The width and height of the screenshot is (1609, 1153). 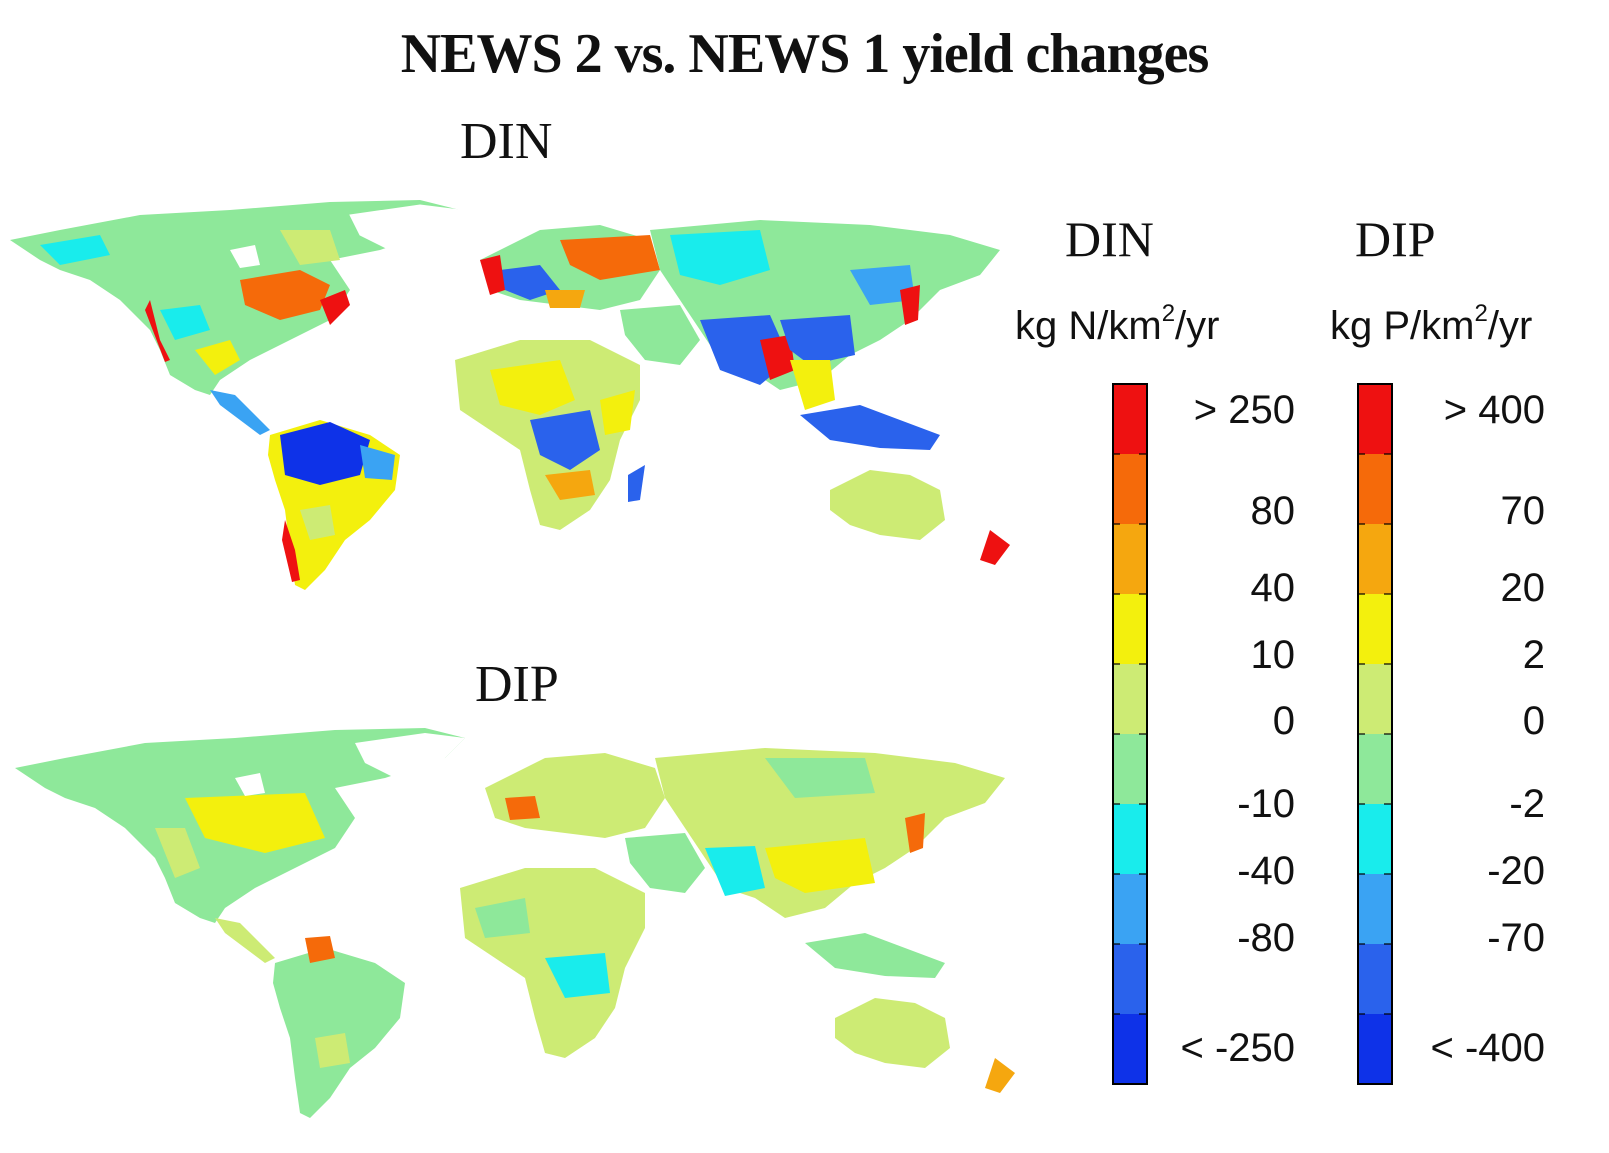 What do you see at coordinates (636, 483) in the screenshot?
I see `din-madagascar` at bounding box center [636, 483].